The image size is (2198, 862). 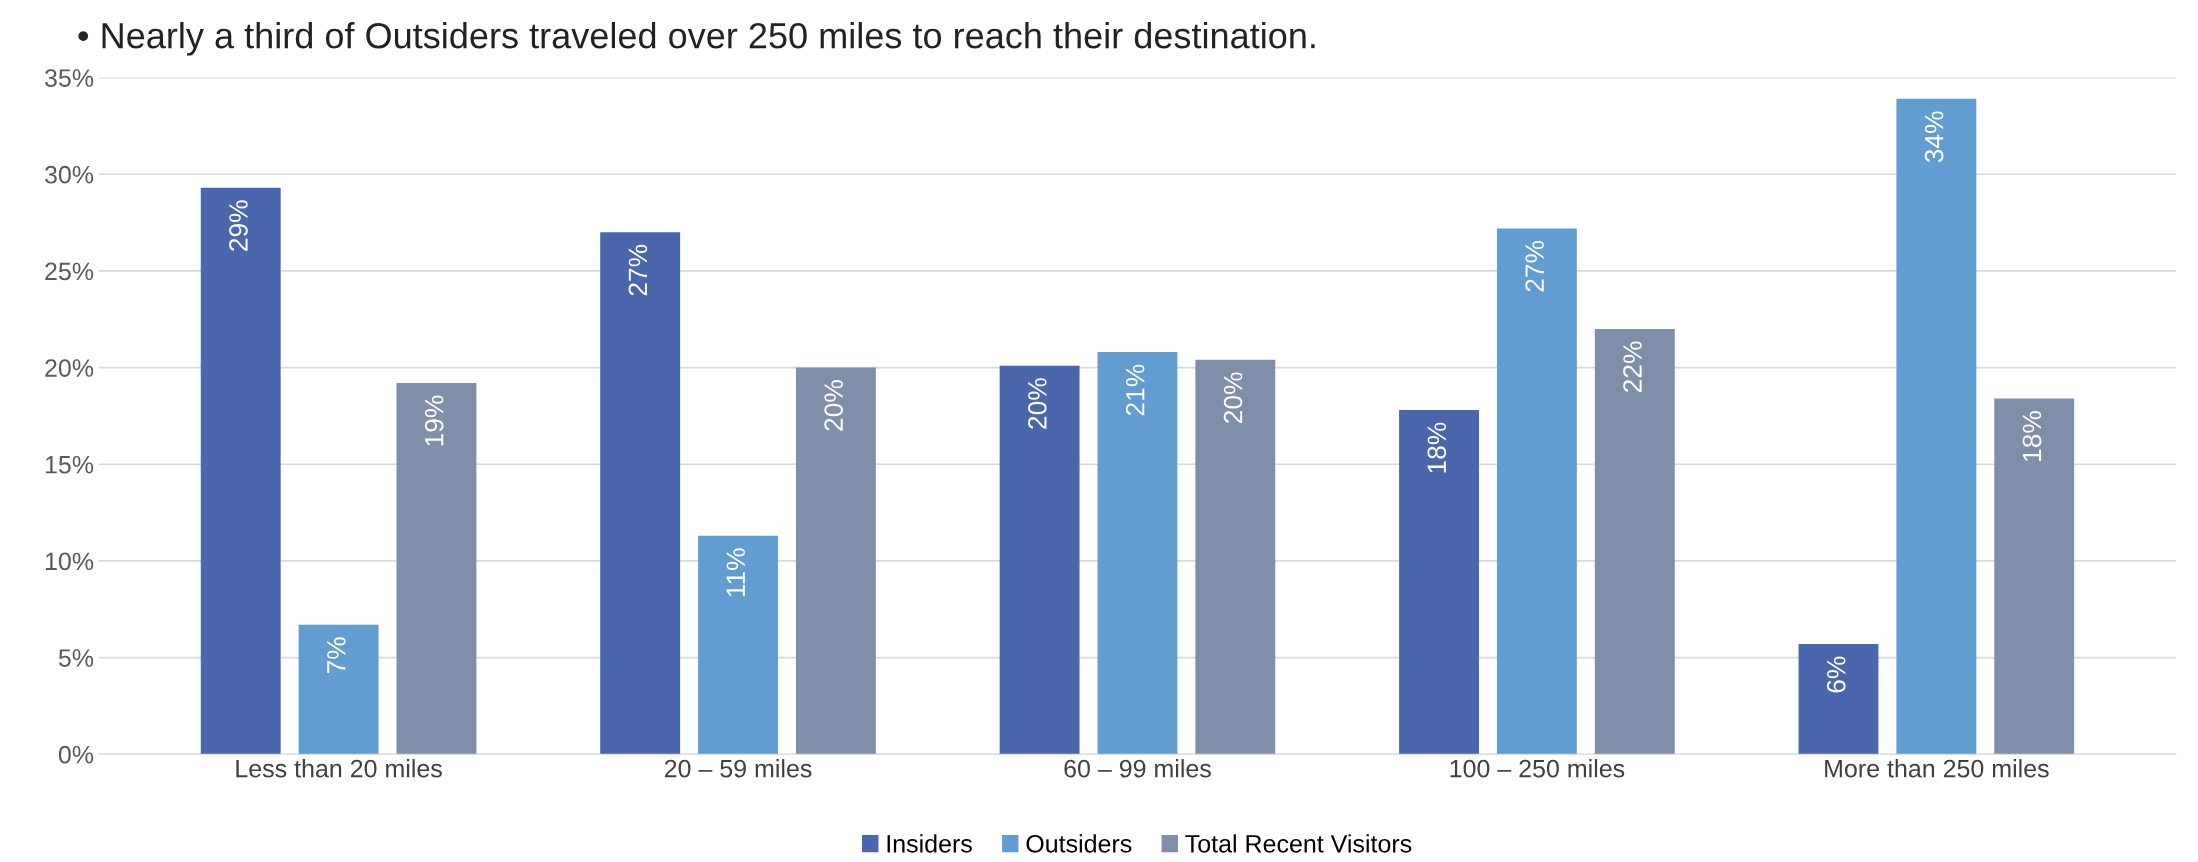 What do you see at coordinates (69, 78) in the screenshot?
I see `y-tick-label: 35%` at bounding box center [69, 78].